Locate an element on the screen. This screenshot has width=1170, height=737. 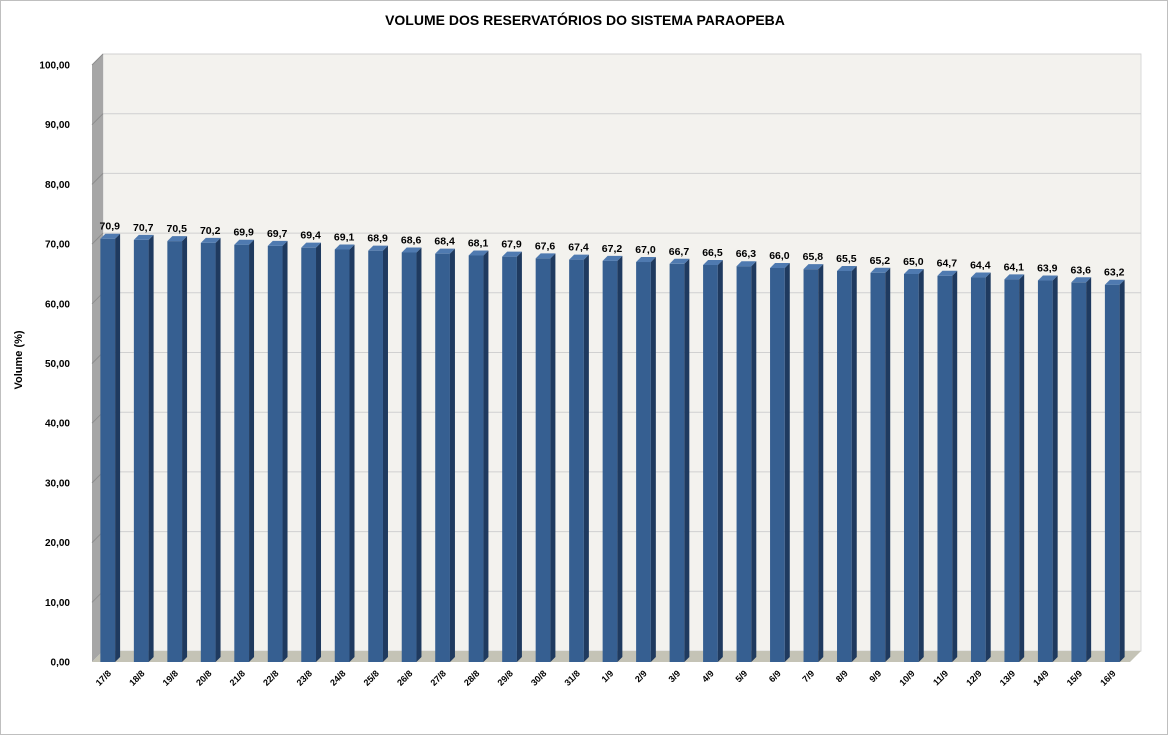
x-tick-label: 31/8 is located at coordinates (571, 677).